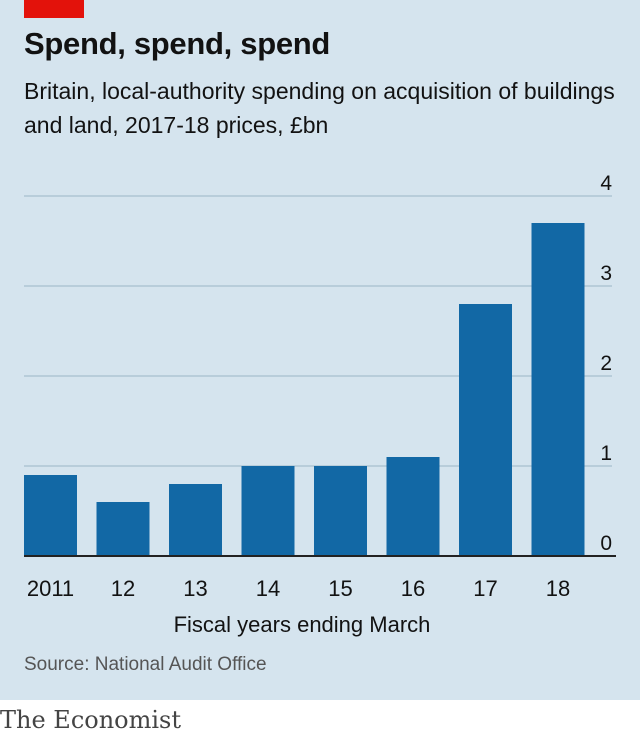 This screenshot has width=640, height=738. What do you see at coordinates (606, 273) in the screenshot?
I see `y-tick-label-3: 3` at bounding box center [606, 273].